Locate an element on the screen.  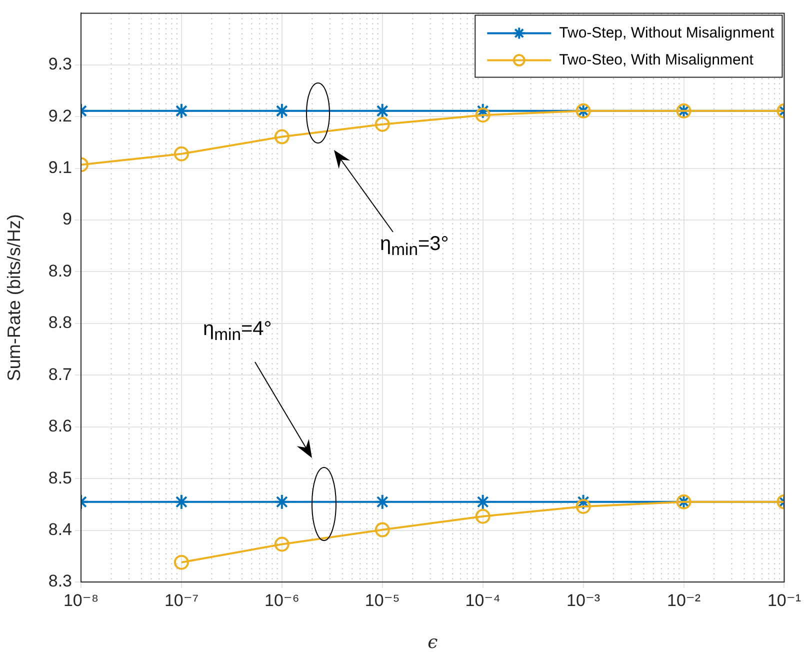
y-tick-label: 8.8 is located at coordinates (60, 322).